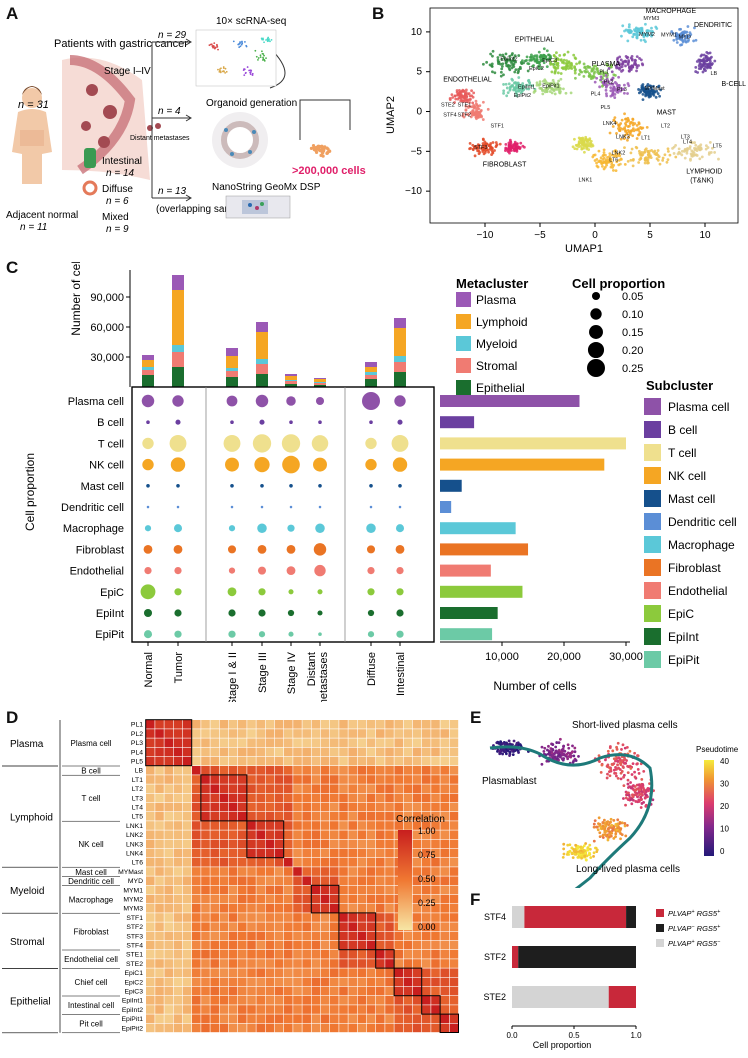 The width and height of the screenshot is (748, 1058). What do you see at coordinates (628, 869) in the screenshot?
I see `long-lived-label: Long-lived plasma cells` at bounding box center [628, 869].